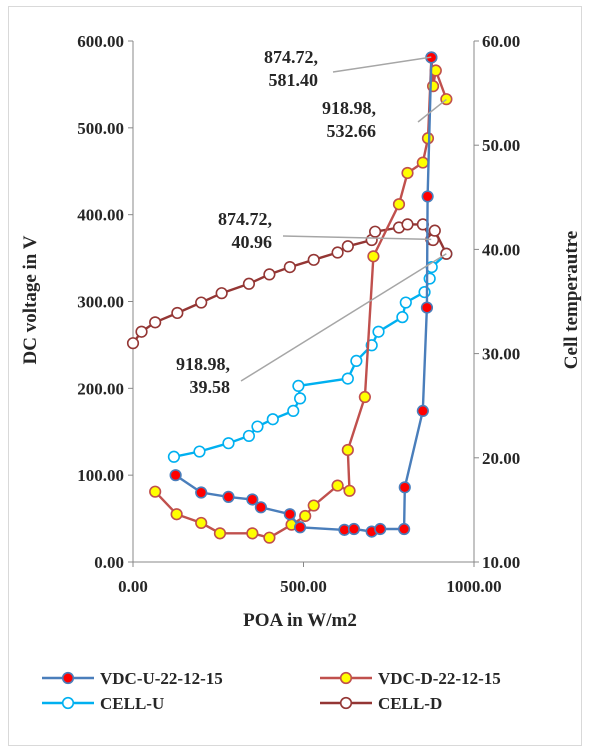 This screenshot has width=590, height=753. Describe the element at coordinates (100, 215) in the screenshot. I see `y-tick-label: 400.00` at that location.